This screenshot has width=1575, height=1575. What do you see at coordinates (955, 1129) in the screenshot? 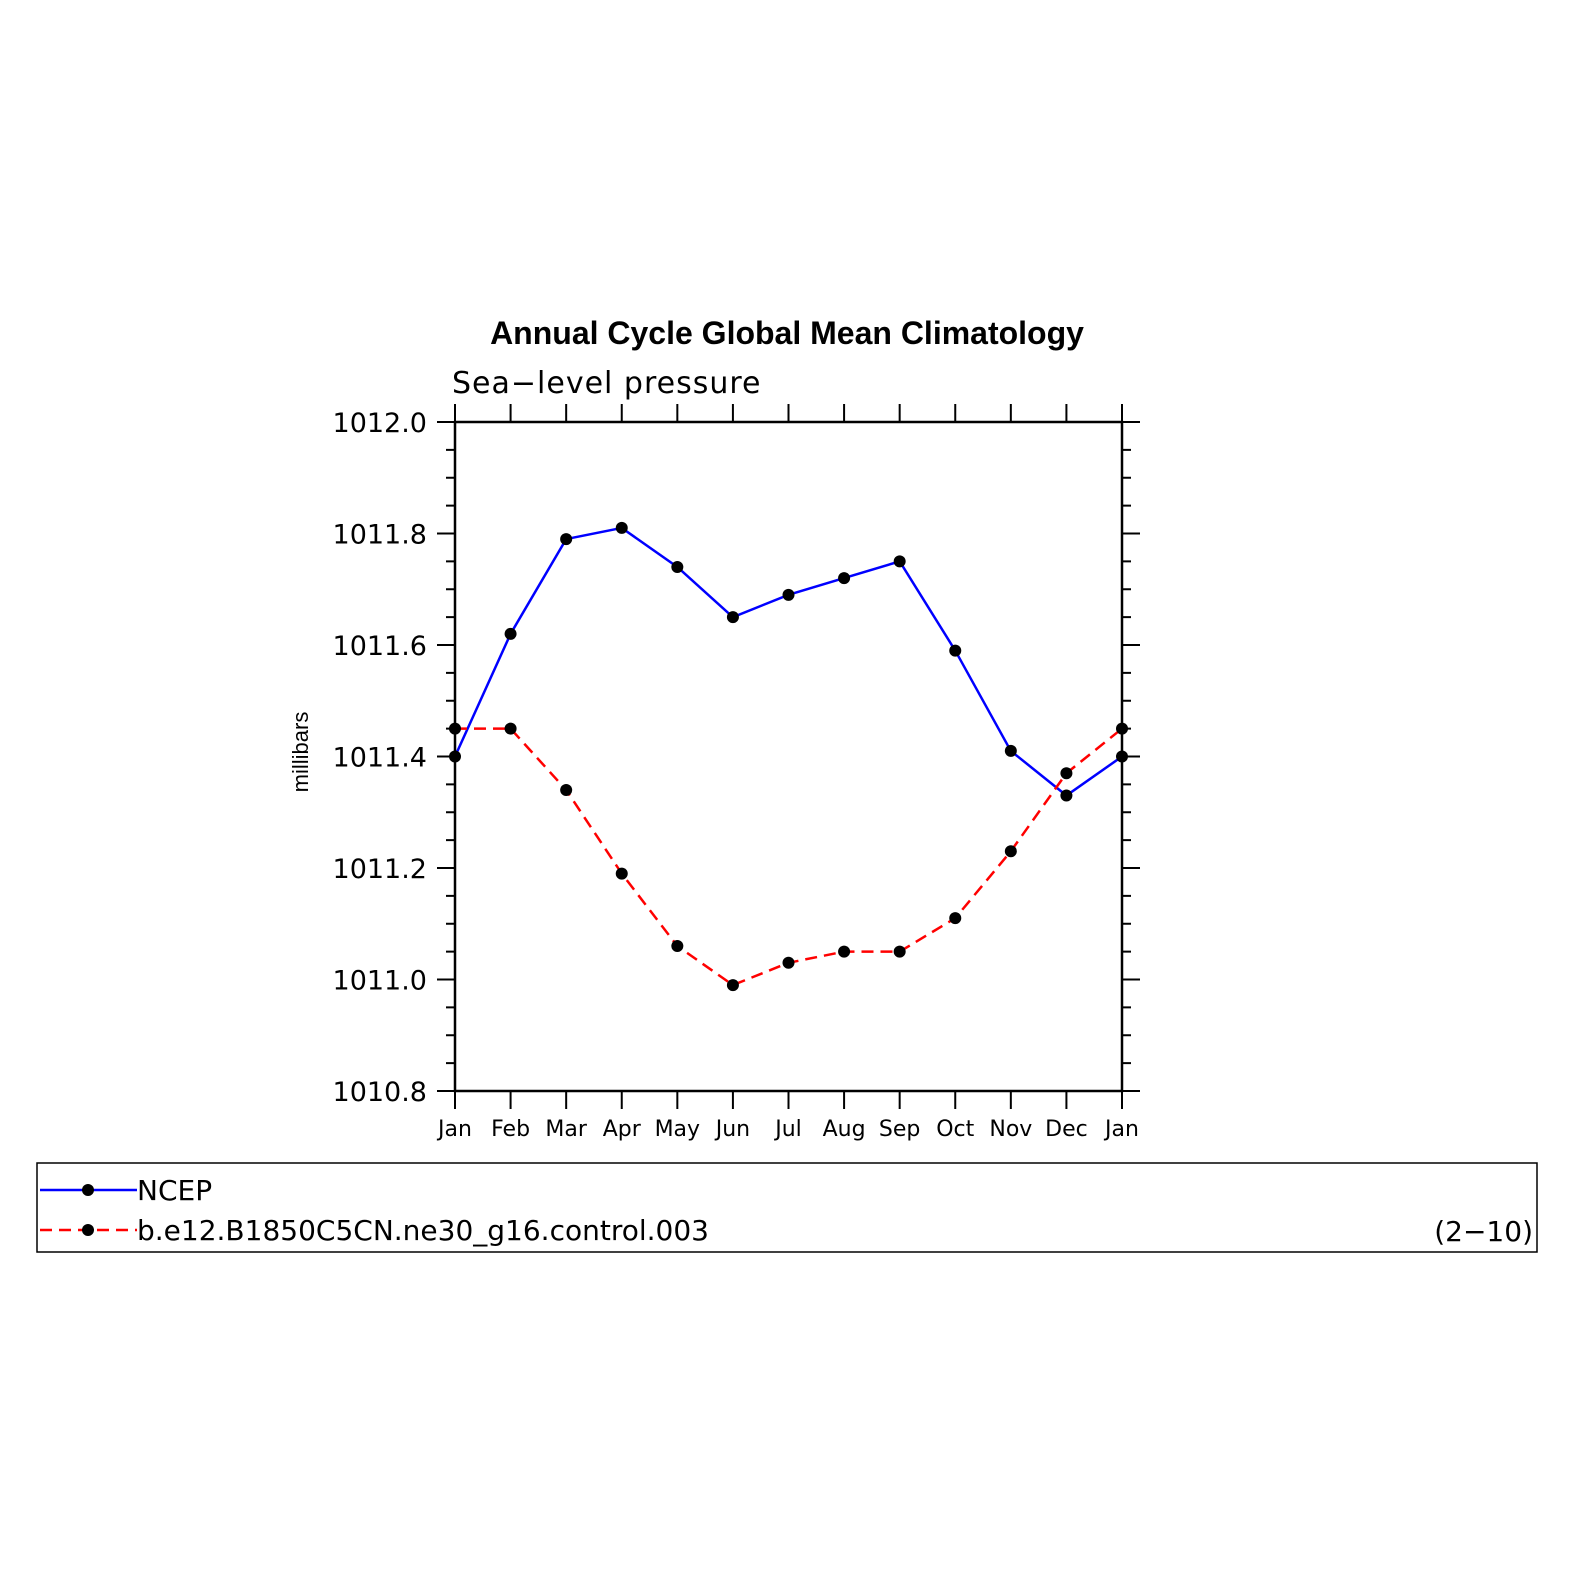
I see `x-tick-label: Oct` at bounding box center [955, 1129].